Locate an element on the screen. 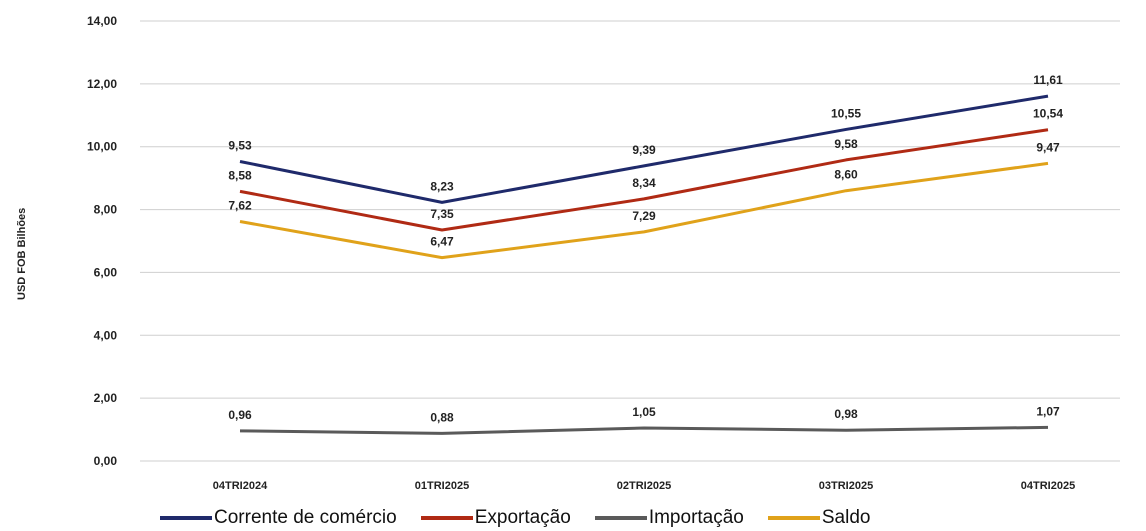 The height and width of the screenshot is (531, 1146). data-label: 1,05 is located at coordinates (644, 412).